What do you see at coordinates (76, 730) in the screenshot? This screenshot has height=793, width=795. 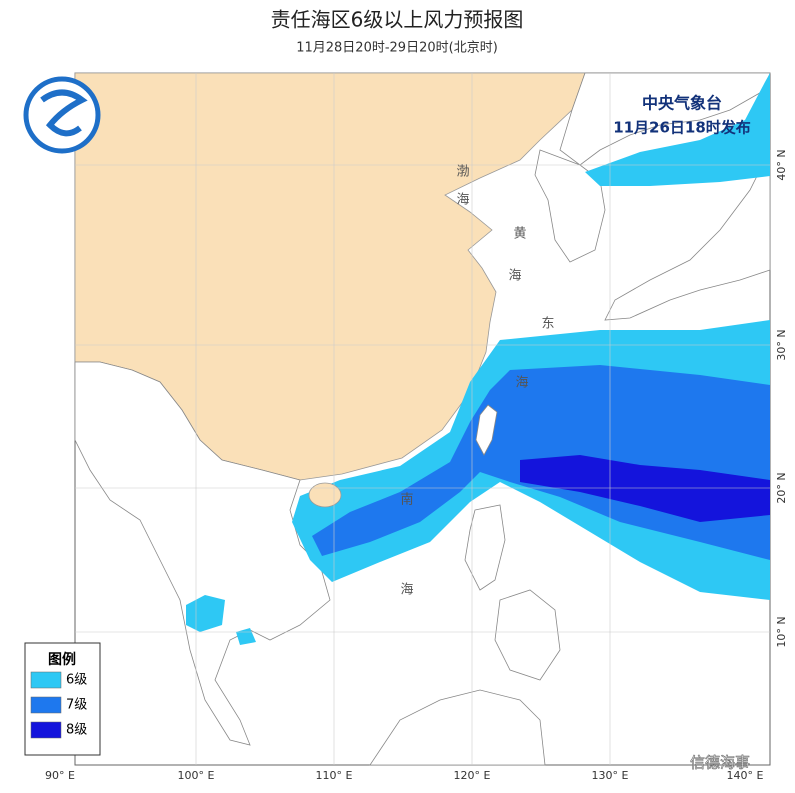 I see `legend-label: 8级` at bounding box center [76, 730].